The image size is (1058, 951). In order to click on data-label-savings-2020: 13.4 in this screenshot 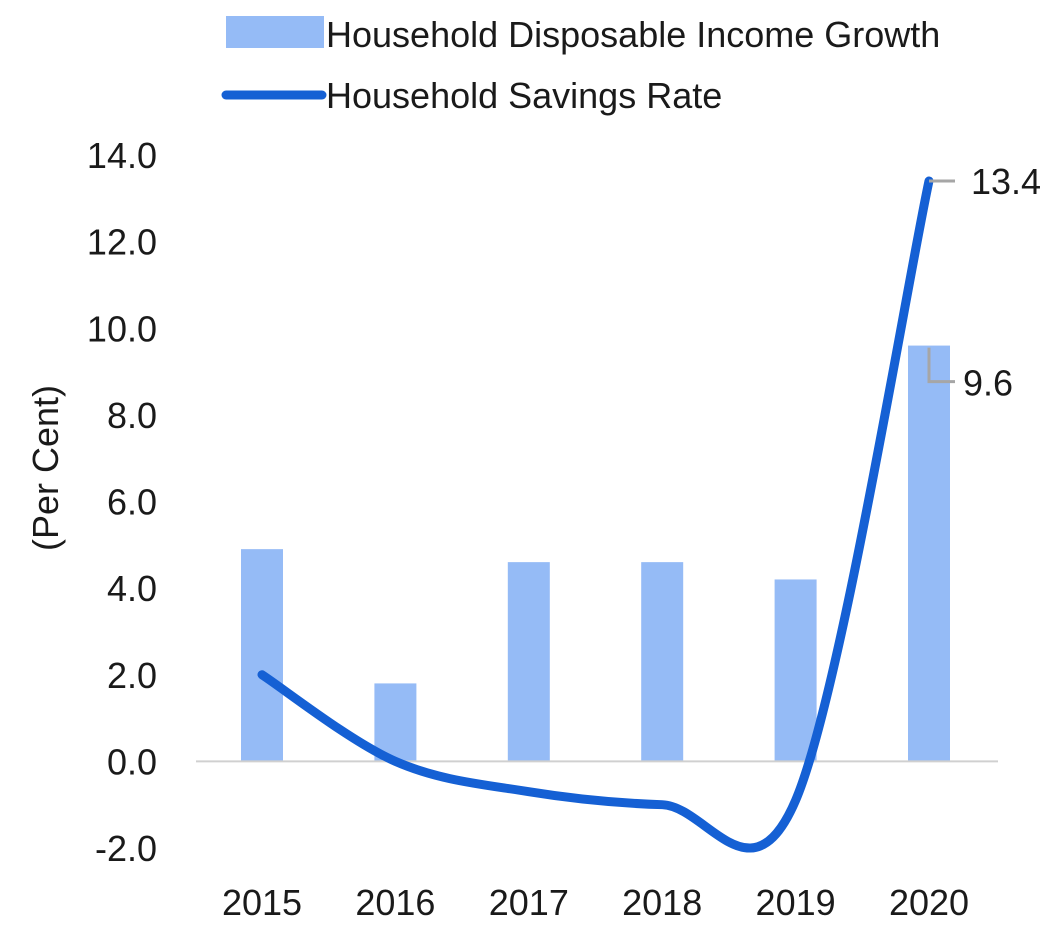, I will do `click(1006, 181)`.